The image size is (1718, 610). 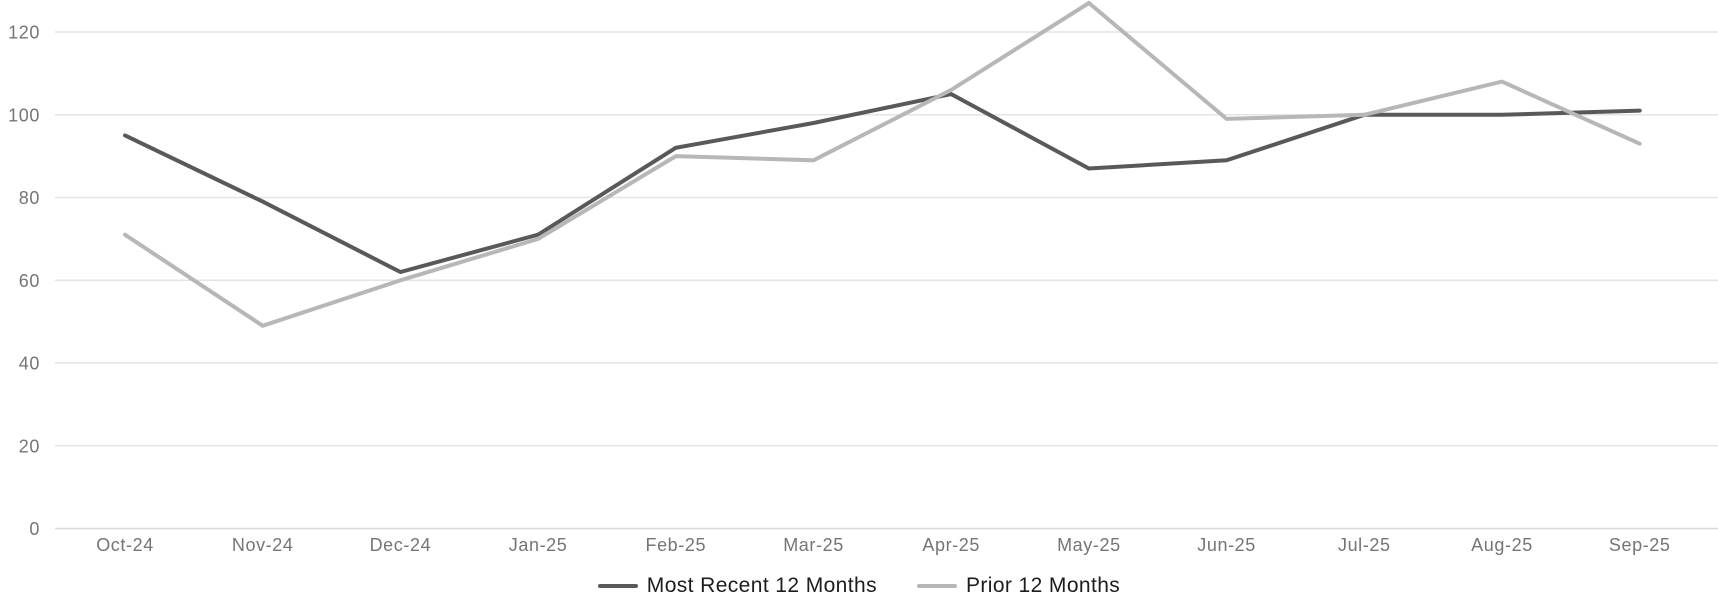 What do you see at coordinates (1640, 545) in the screenshot?
I see `x-tick-label: Sep-25` at bounding box center [1640, 545].